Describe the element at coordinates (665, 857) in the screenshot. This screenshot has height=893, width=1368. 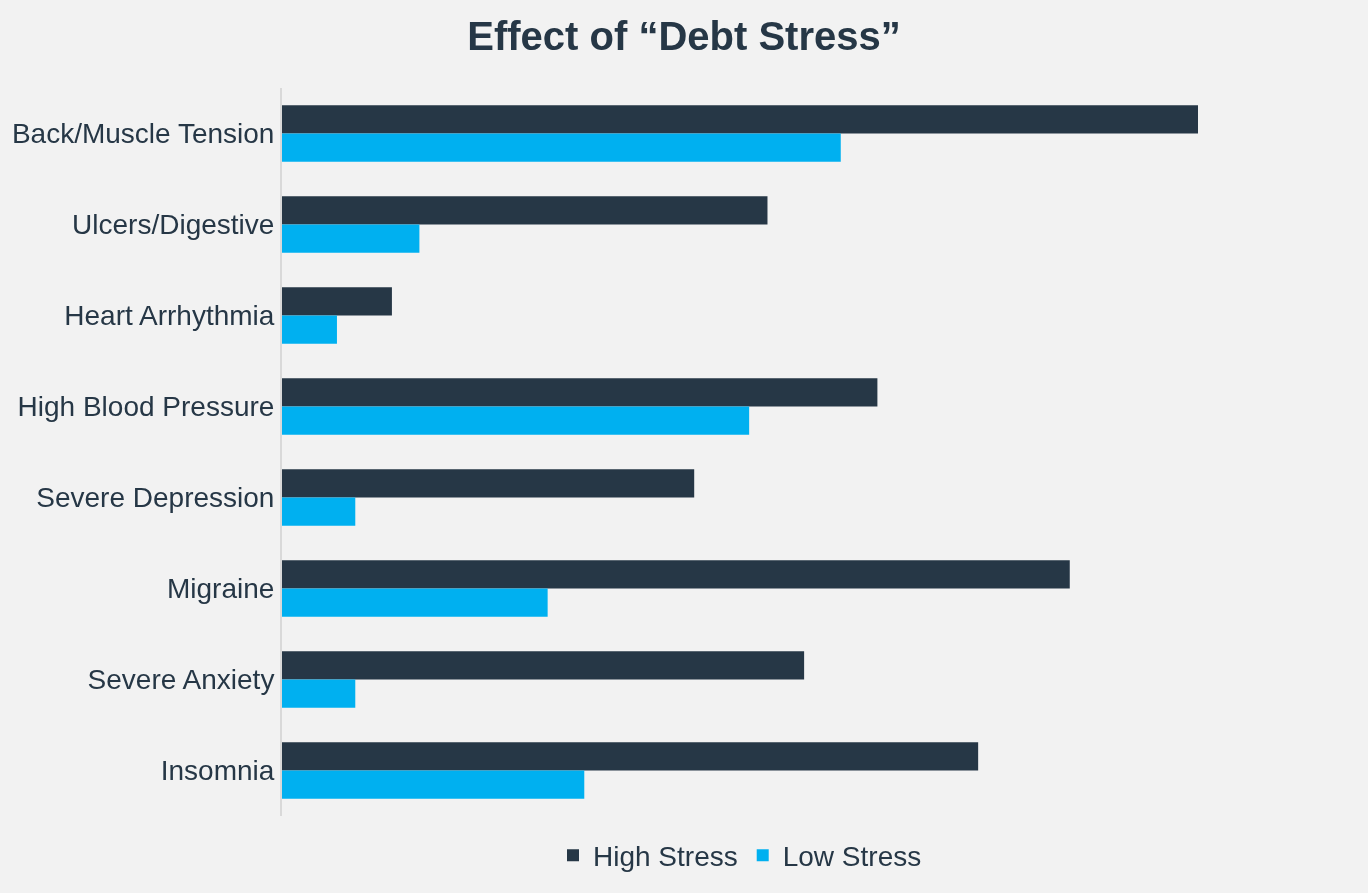
I see `legend-label: High Stress` at that location.